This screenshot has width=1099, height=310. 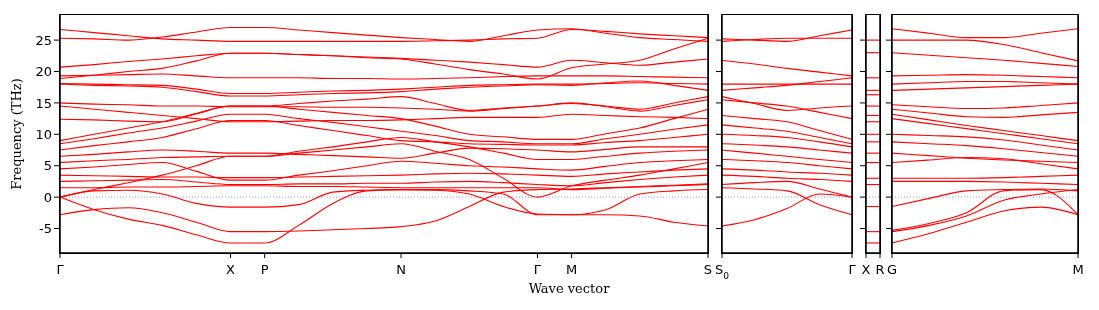 I want to click on y-axis-title: Frequency (THz), so click(x=16, y=134).